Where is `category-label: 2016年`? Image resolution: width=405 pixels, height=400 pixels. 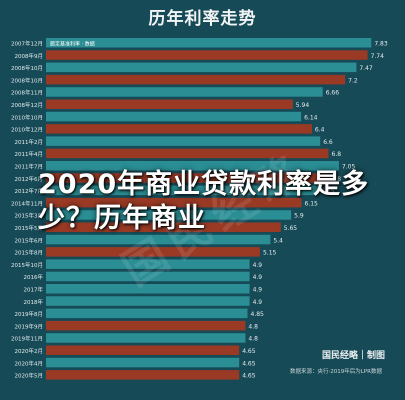 category-label: 2016年 is located at coordinates (34, 277).